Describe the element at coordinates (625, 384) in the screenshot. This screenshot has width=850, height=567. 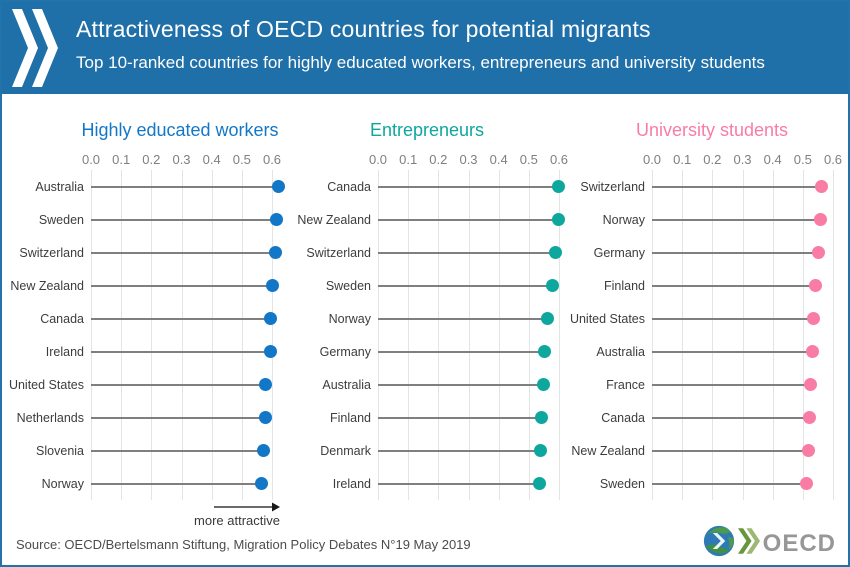
I see `country-label: France` at that location.